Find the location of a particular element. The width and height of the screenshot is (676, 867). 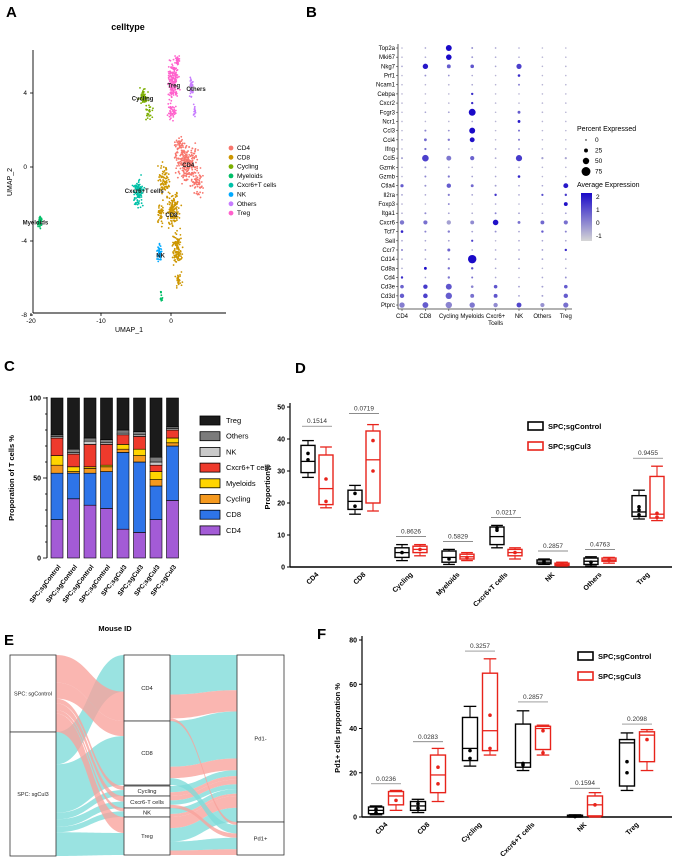

svg-text: Cxcr2 is located at coordinates (387, 104).